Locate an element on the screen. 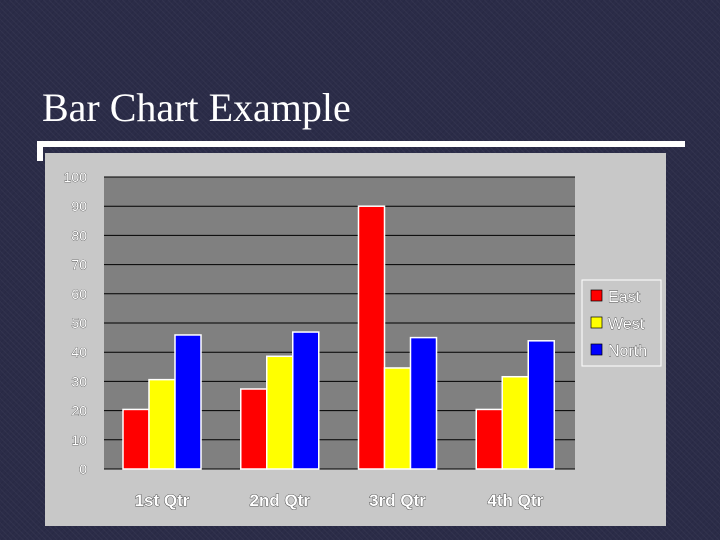 The image size is (720, 540). y-tick-label: 60 is located at coordinates (79, 294).